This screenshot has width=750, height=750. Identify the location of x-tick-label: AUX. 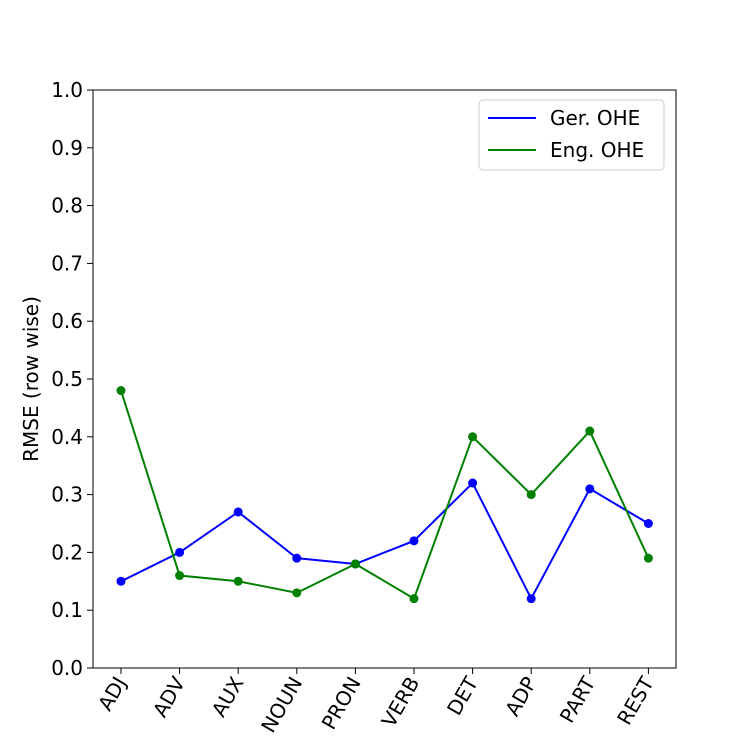
(228, 696).